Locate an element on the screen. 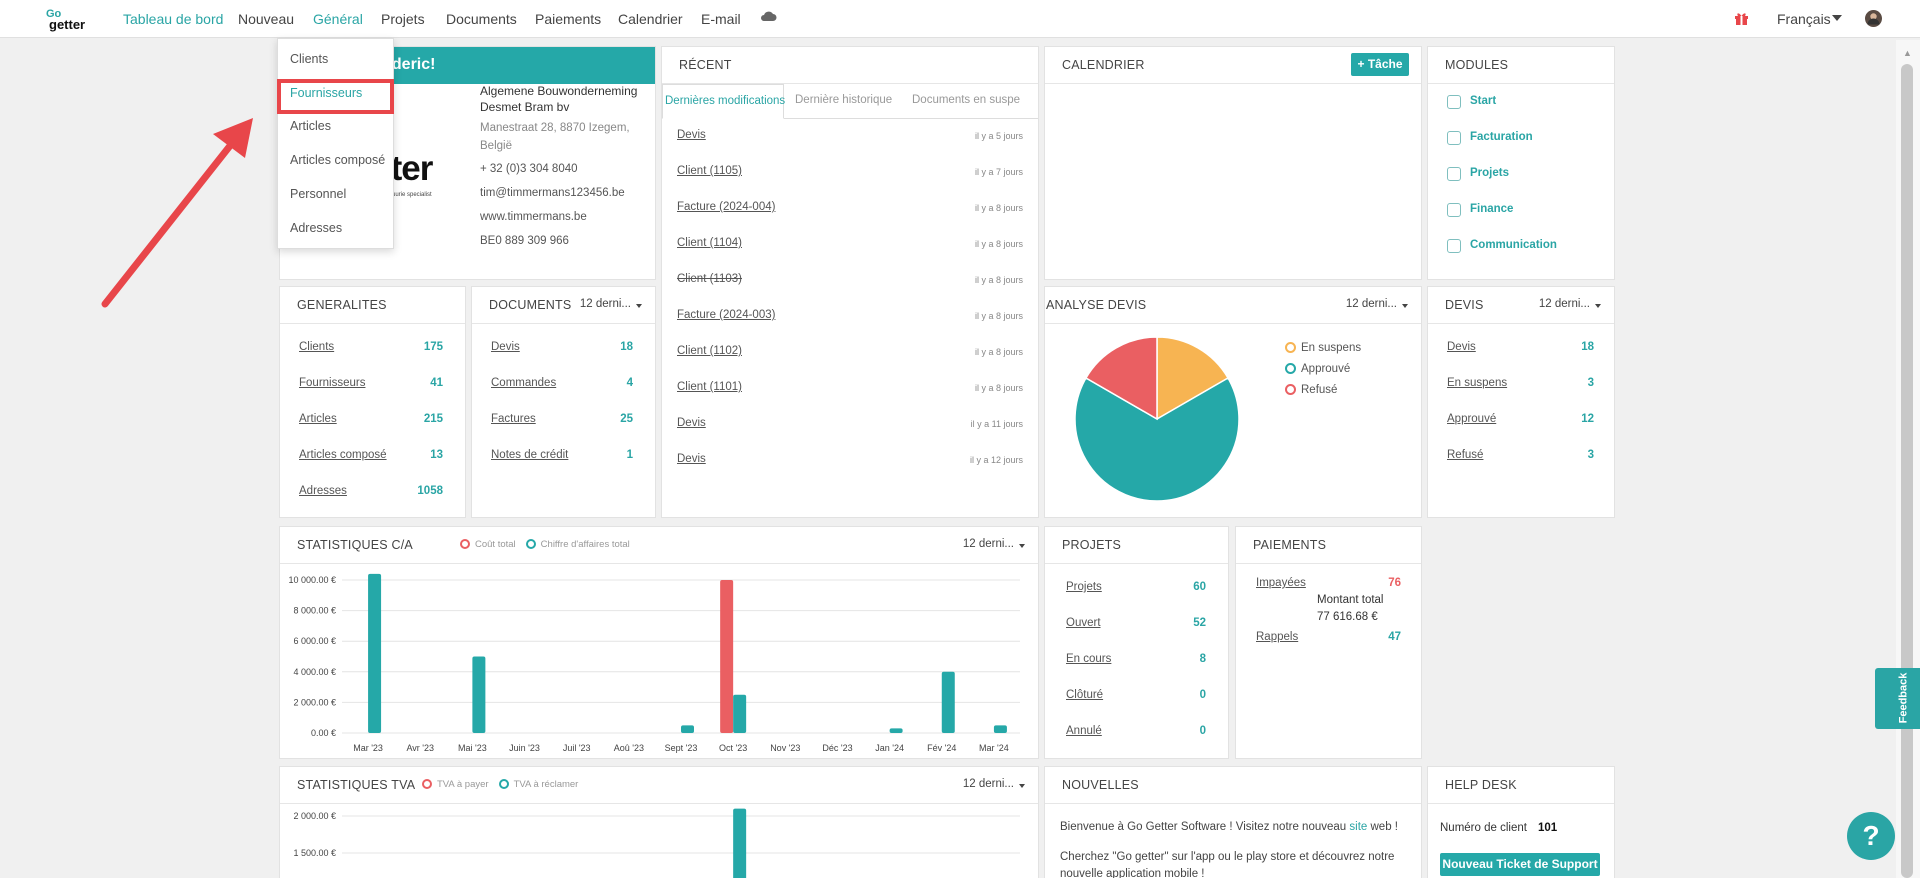  pie-slice-en-suspens is located at coordinates (1193, 379).